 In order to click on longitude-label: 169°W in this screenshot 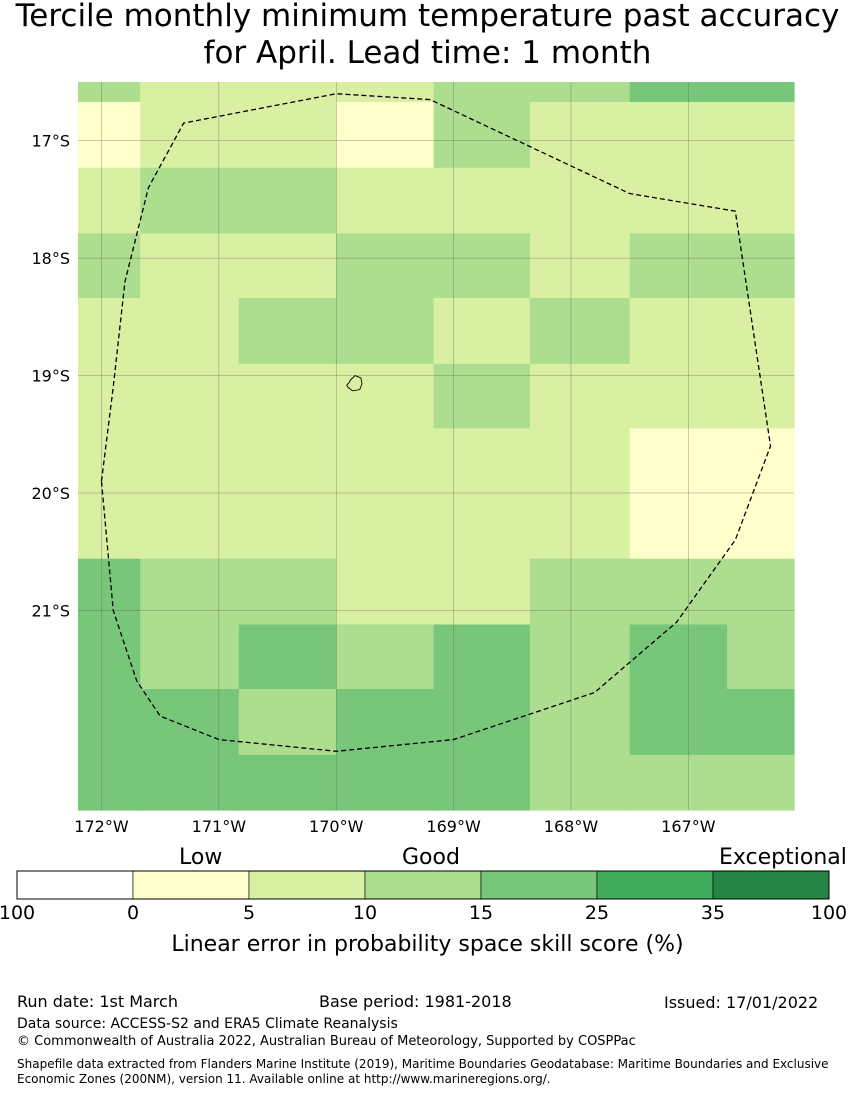, I will do `click(453, 826)`.